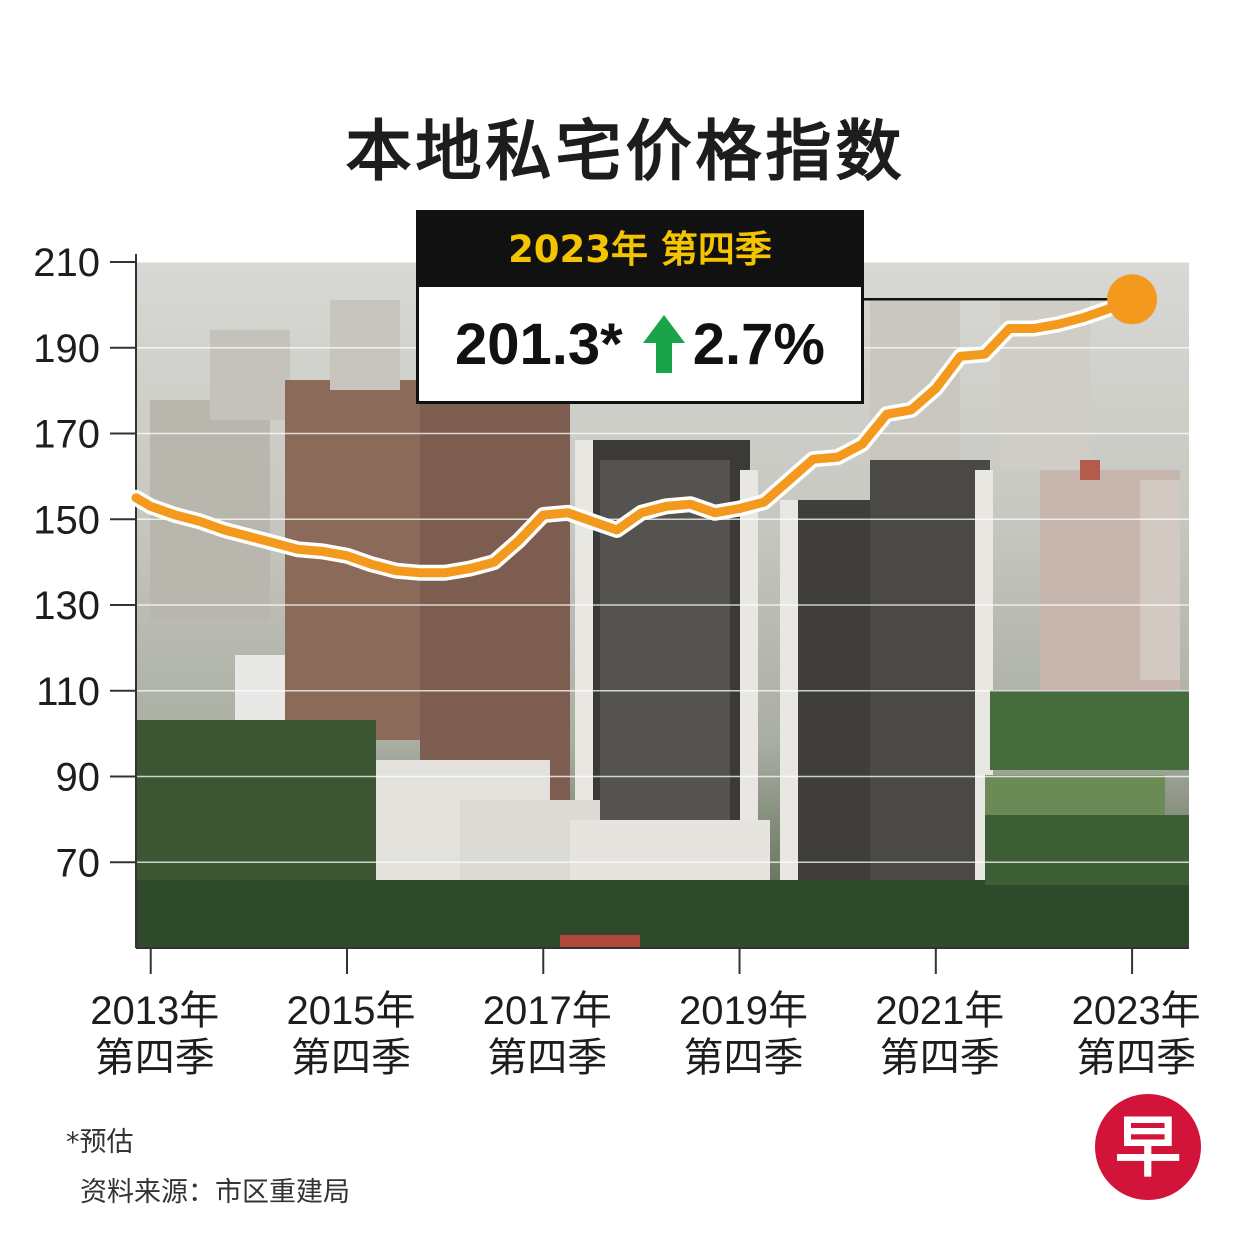  Describe the element at coordinates (154, 1011) in the screenshot. I see `x-tick-year: 2013年` at that location.